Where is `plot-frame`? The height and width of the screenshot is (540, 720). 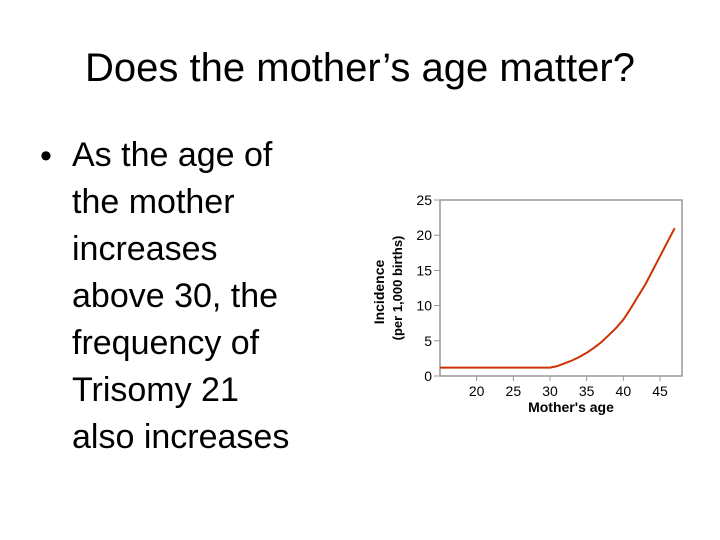
plot-frame is located at coordinates (561, 288).